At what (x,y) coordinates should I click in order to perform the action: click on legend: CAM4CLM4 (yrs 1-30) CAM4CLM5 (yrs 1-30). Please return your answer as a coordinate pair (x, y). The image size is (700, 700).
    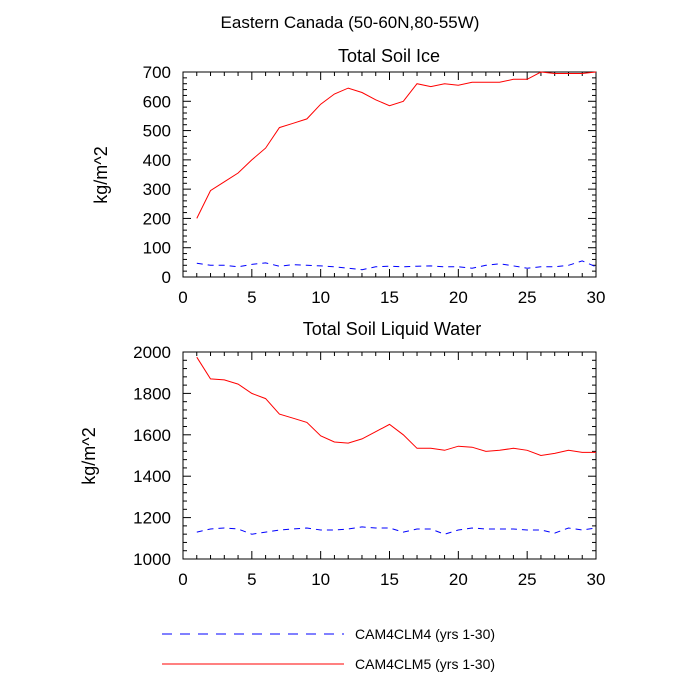
    Looking at the image, I should click on (328, 649).